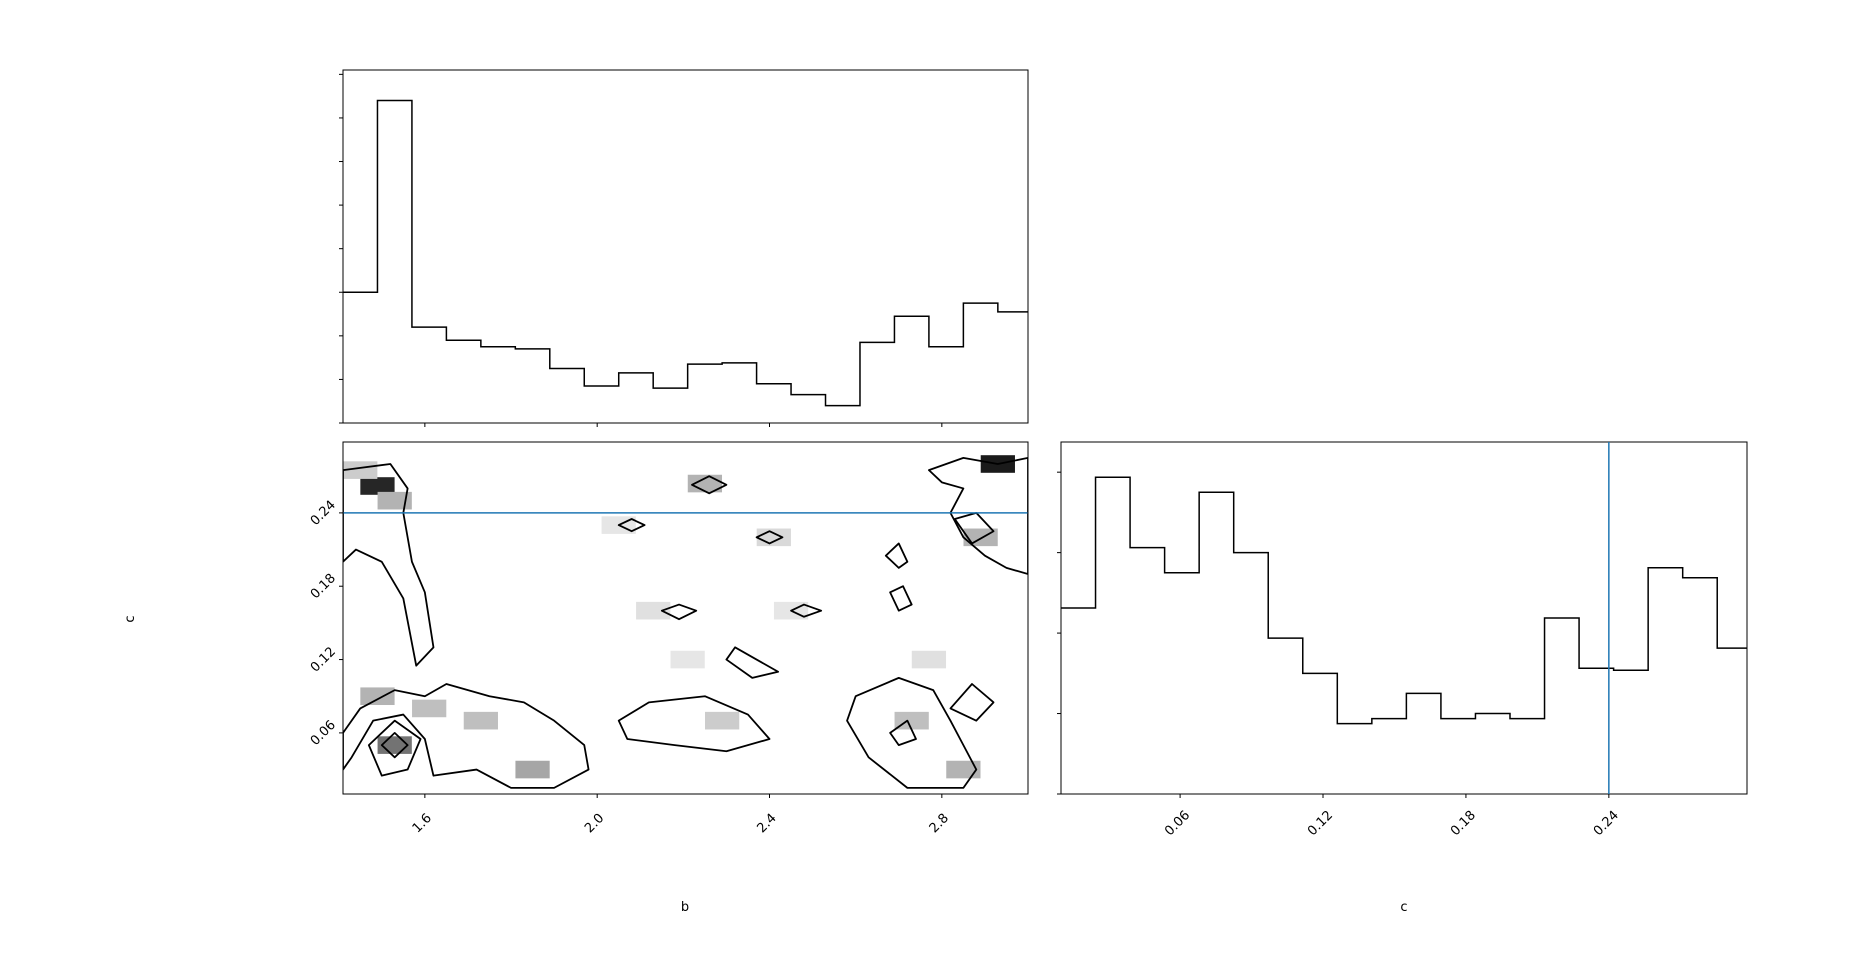  Describe the element at coordinates (766, 823) in the screenshot. I see `density-xtick-label-2: 2.4` at that location.